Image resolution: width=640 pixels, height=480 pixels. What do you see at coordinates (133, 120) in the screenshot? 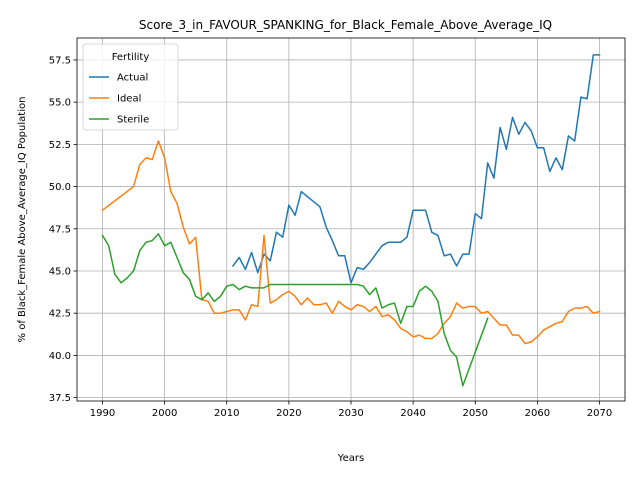
I see `legend-label-sterile: Sterile` at bounding box center [133, 120].